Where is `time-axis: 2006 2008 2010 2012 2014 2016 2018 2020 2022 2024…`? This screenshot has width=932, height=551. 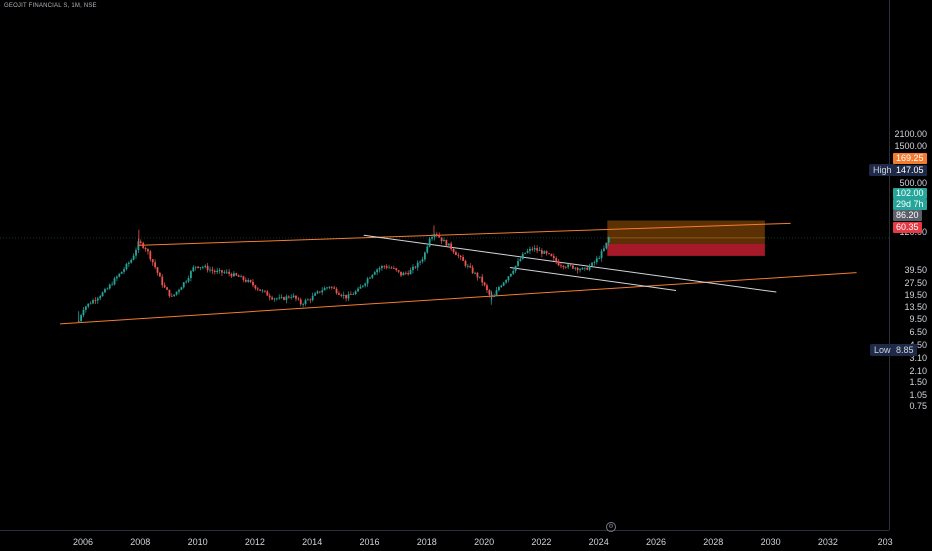
time-axis: 2006 2008 2010 2012 2014 2016 2018 2020 2022 2024… is located at coordinates (446, 540).